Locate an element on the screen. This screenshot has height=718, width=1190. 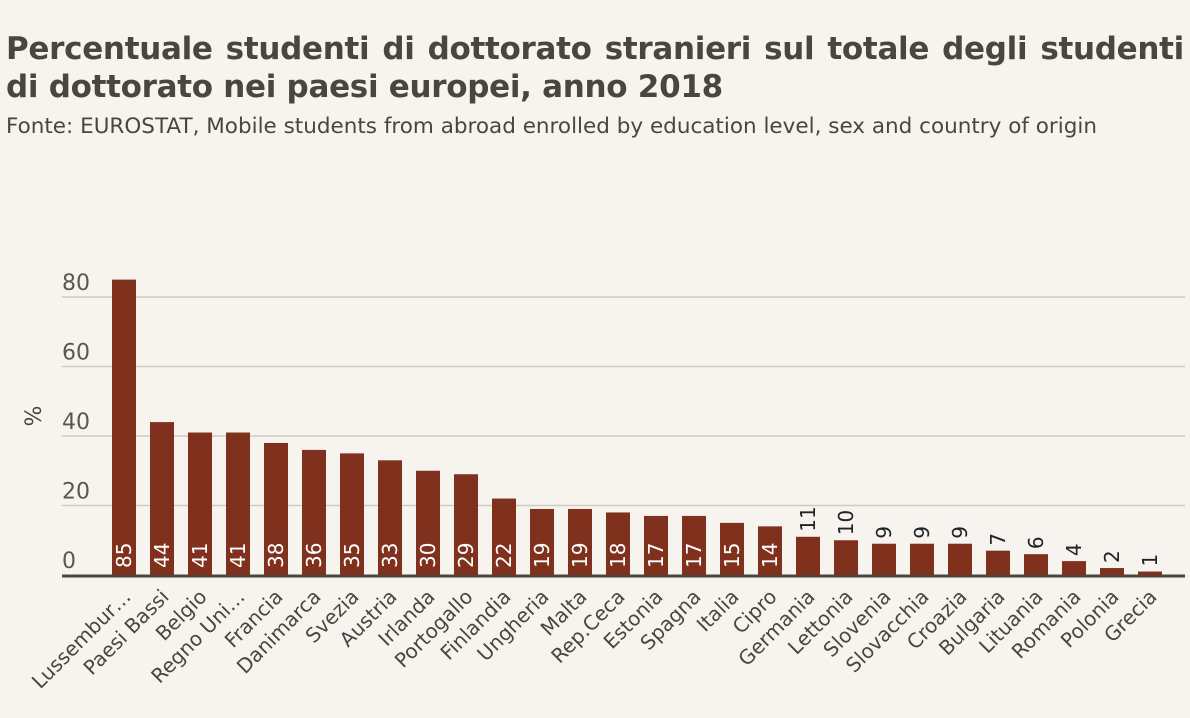
data-label: 4 is located at coordinates (1074, 549).